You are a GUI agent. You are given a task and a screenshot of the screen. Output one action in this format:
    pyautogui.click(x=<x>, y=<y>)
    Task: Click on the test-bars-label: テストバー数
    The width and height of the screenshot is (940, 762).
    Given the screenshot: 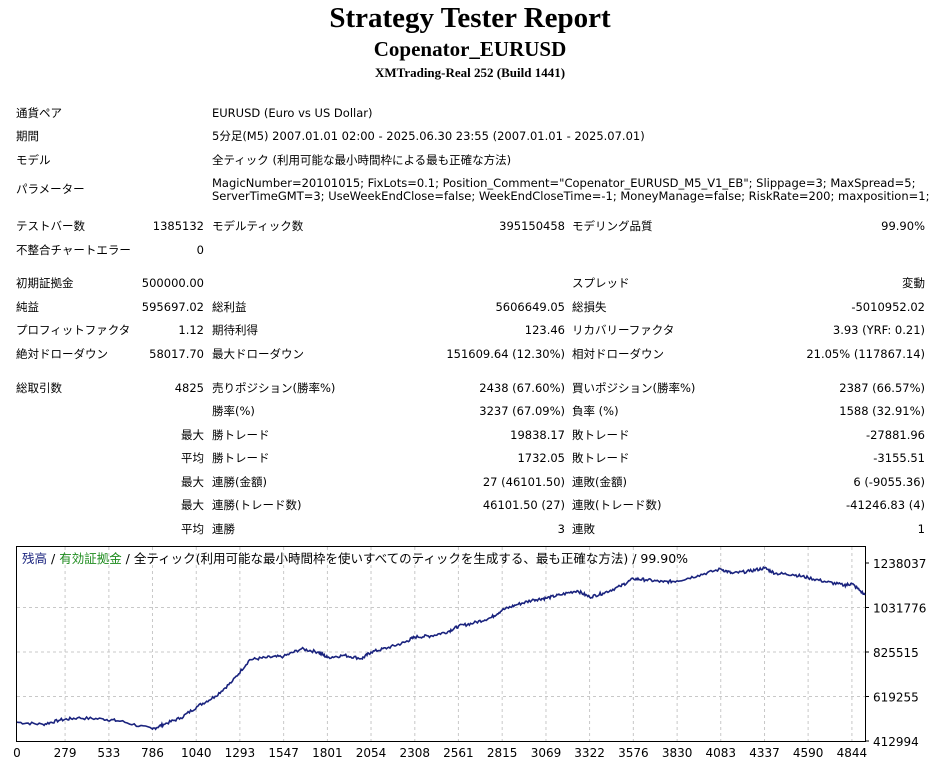 What is the action you would take?
    pyautogui.click(x=50, y=226)
    